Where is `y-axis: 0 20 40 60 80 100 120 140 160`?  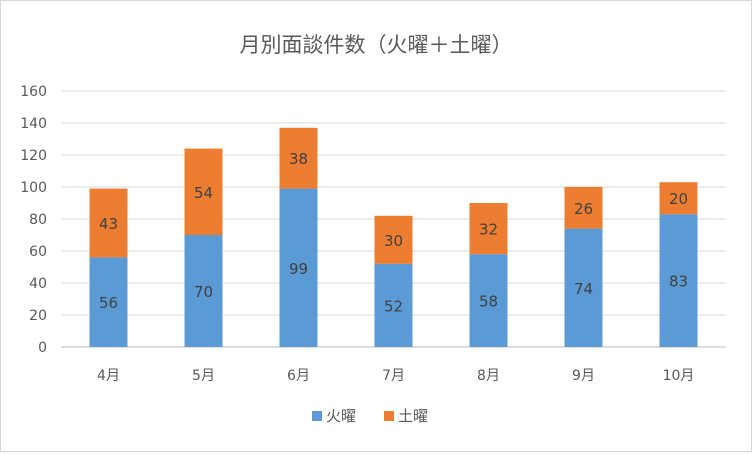 y-axis: 0 20 40 60 80 100 120 140 160 is located at coordinates (33, 220).